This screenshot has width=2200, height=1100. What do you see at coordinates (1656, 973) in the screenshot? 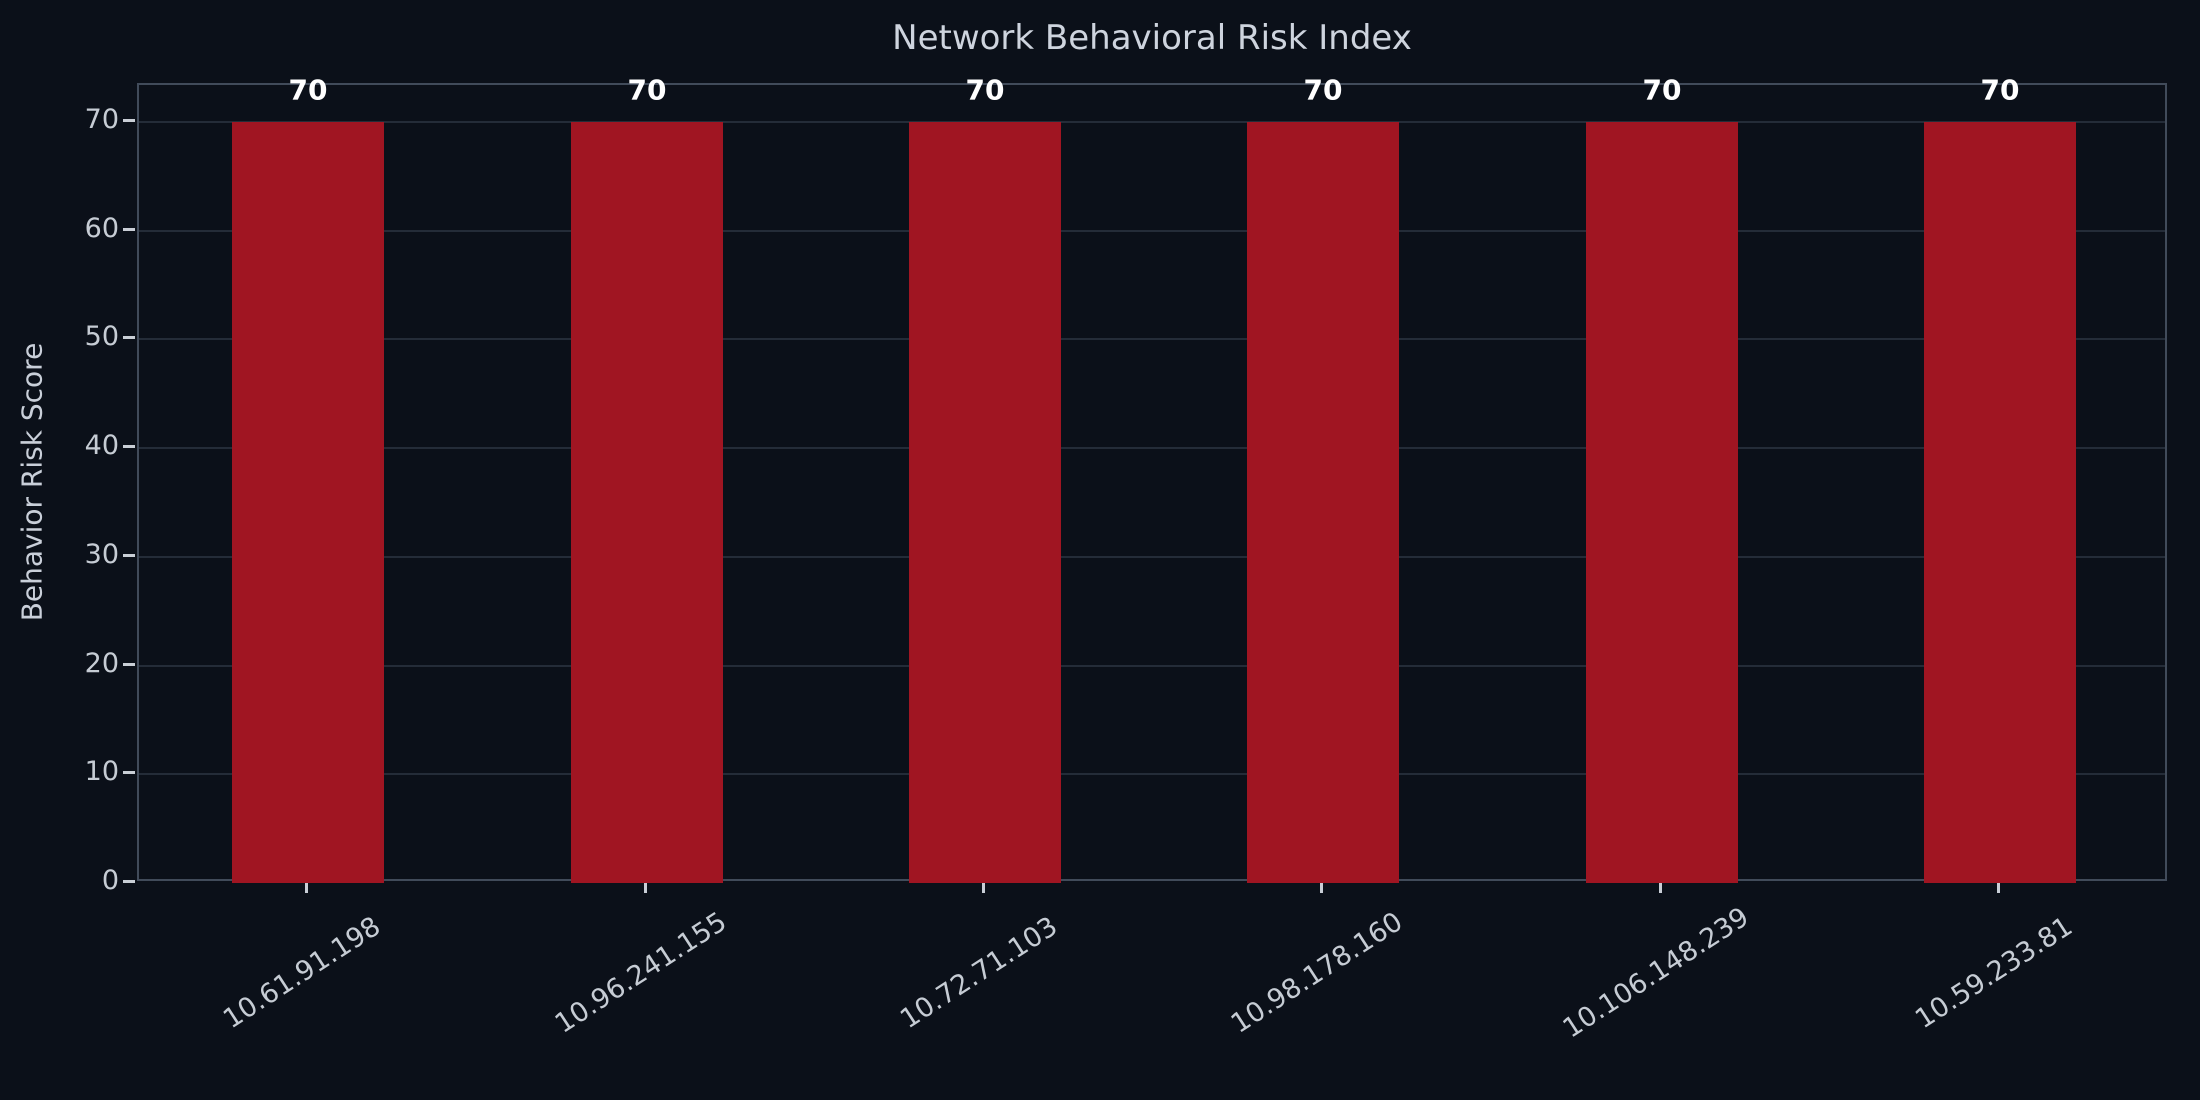
I see `x-tick-label: 10.106.148.239` at bounding box center [1656, 973].